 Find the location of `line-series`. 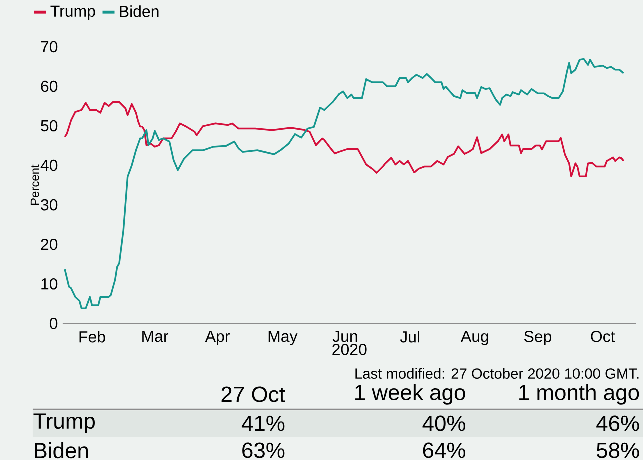

line-series is located at coordinates (344, 140).